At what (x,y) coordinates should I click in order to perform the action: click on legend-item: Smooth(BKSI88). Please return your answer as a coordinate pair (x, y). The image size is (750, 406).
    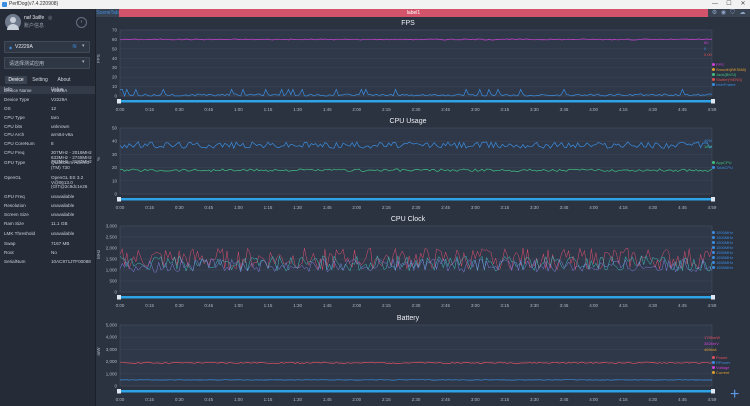
    Looking at the image, I should click on (729, 69).